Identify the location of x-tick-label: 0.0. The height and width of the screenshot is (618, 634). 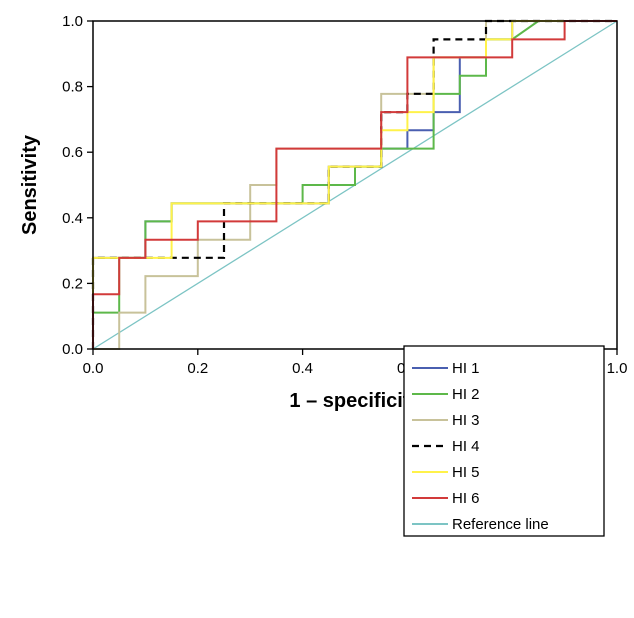
(93, 368).